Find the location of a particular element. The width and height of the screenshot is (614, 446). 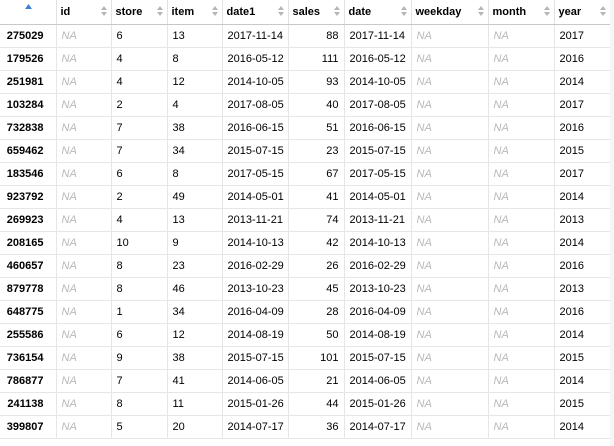

cell-sales: 101 is located at coordinates (316, 358).